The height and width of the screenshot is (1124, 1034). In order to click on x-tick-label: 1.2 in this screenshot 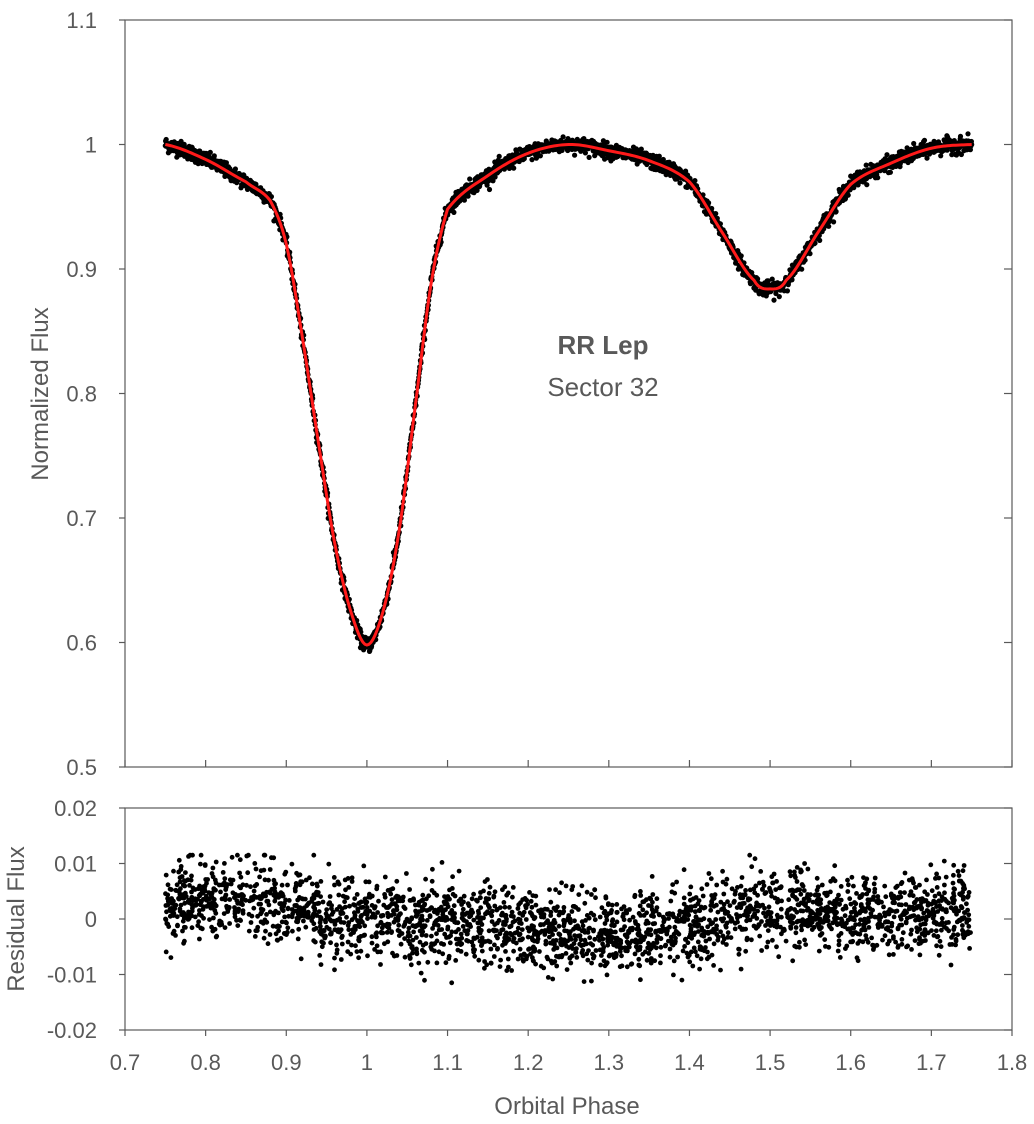, I will do `click(528, 1062)`.